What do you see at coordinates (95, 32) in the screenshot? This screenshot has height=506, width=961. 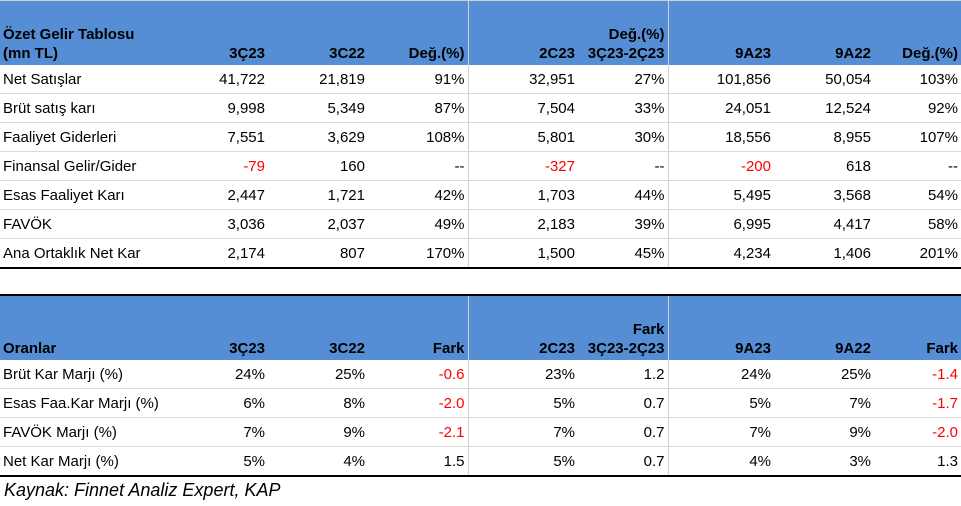 I see `income-statement-title: Özet Gelir Tablosu (mn TL)` at bounding box center [95, 32].